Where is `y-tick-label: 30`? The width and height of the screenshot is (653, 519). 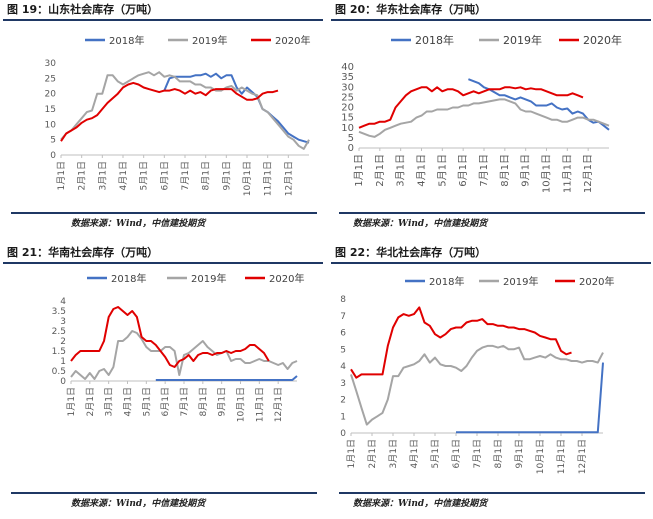
y-tick-label: 30 is located at coordinates (347, 87).